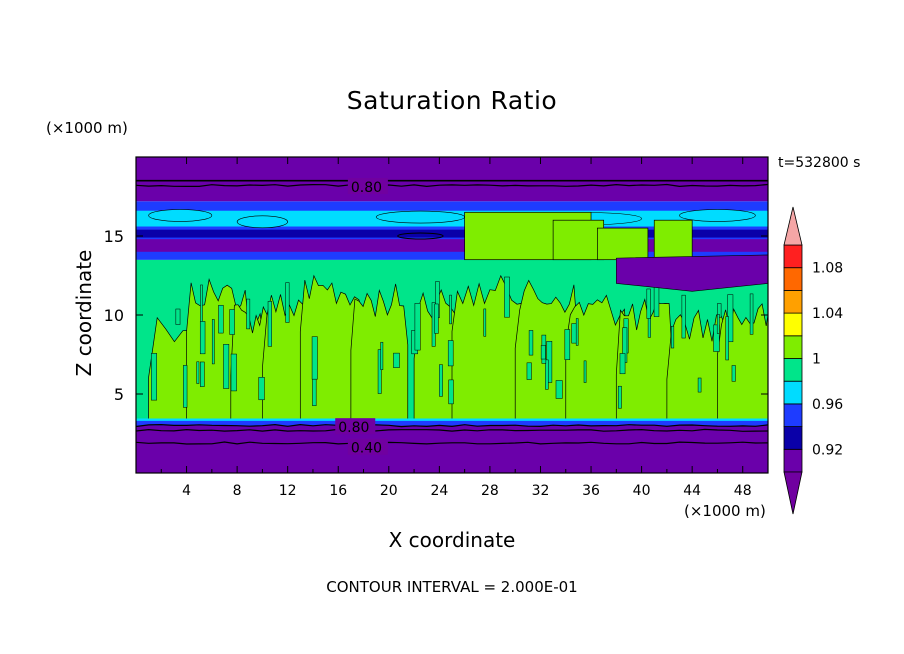 This screenshot has height=654, width=904. Describe the element at coordinates (541, 491) in the screenshot. I see `x-tick-label: 32` at that location.